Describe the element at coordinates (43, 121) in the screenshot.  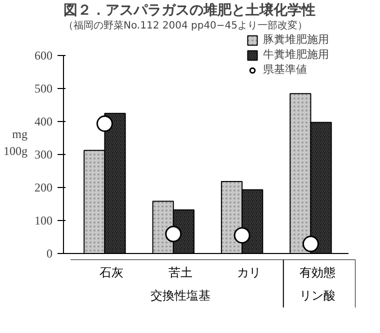
I see `y-tick-label: 400` at that location.